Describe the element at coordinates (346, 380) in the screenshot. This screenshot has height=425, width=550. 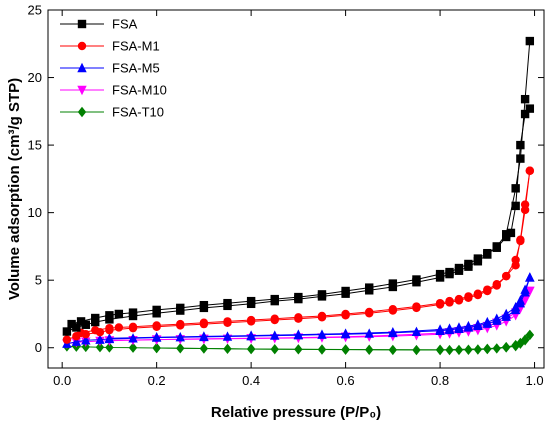
I see `x-tick-label: 0.6` at that location.